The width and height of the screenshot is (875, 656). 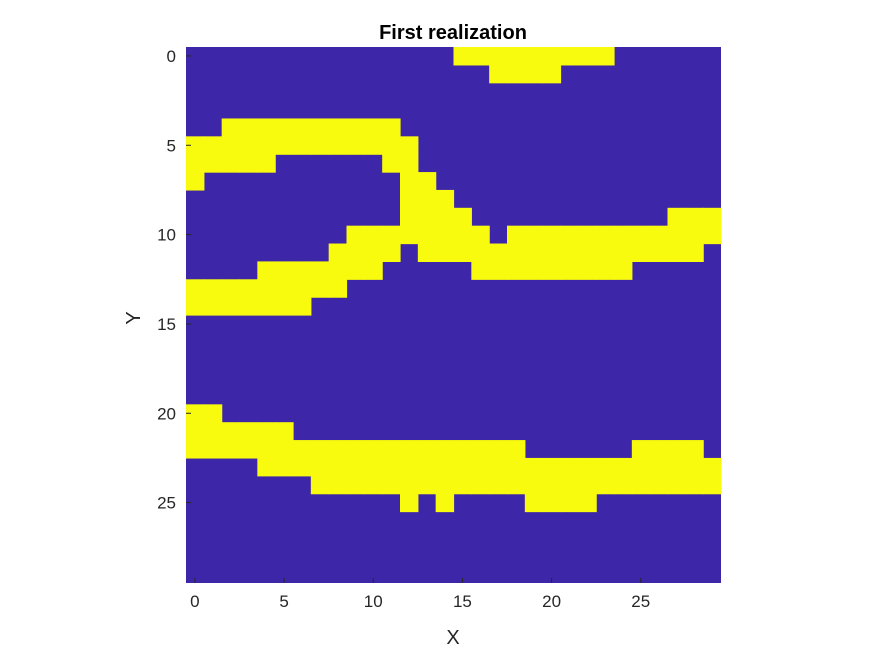 I want to click on x-tick-label: 20, so click(x=551, y=601).